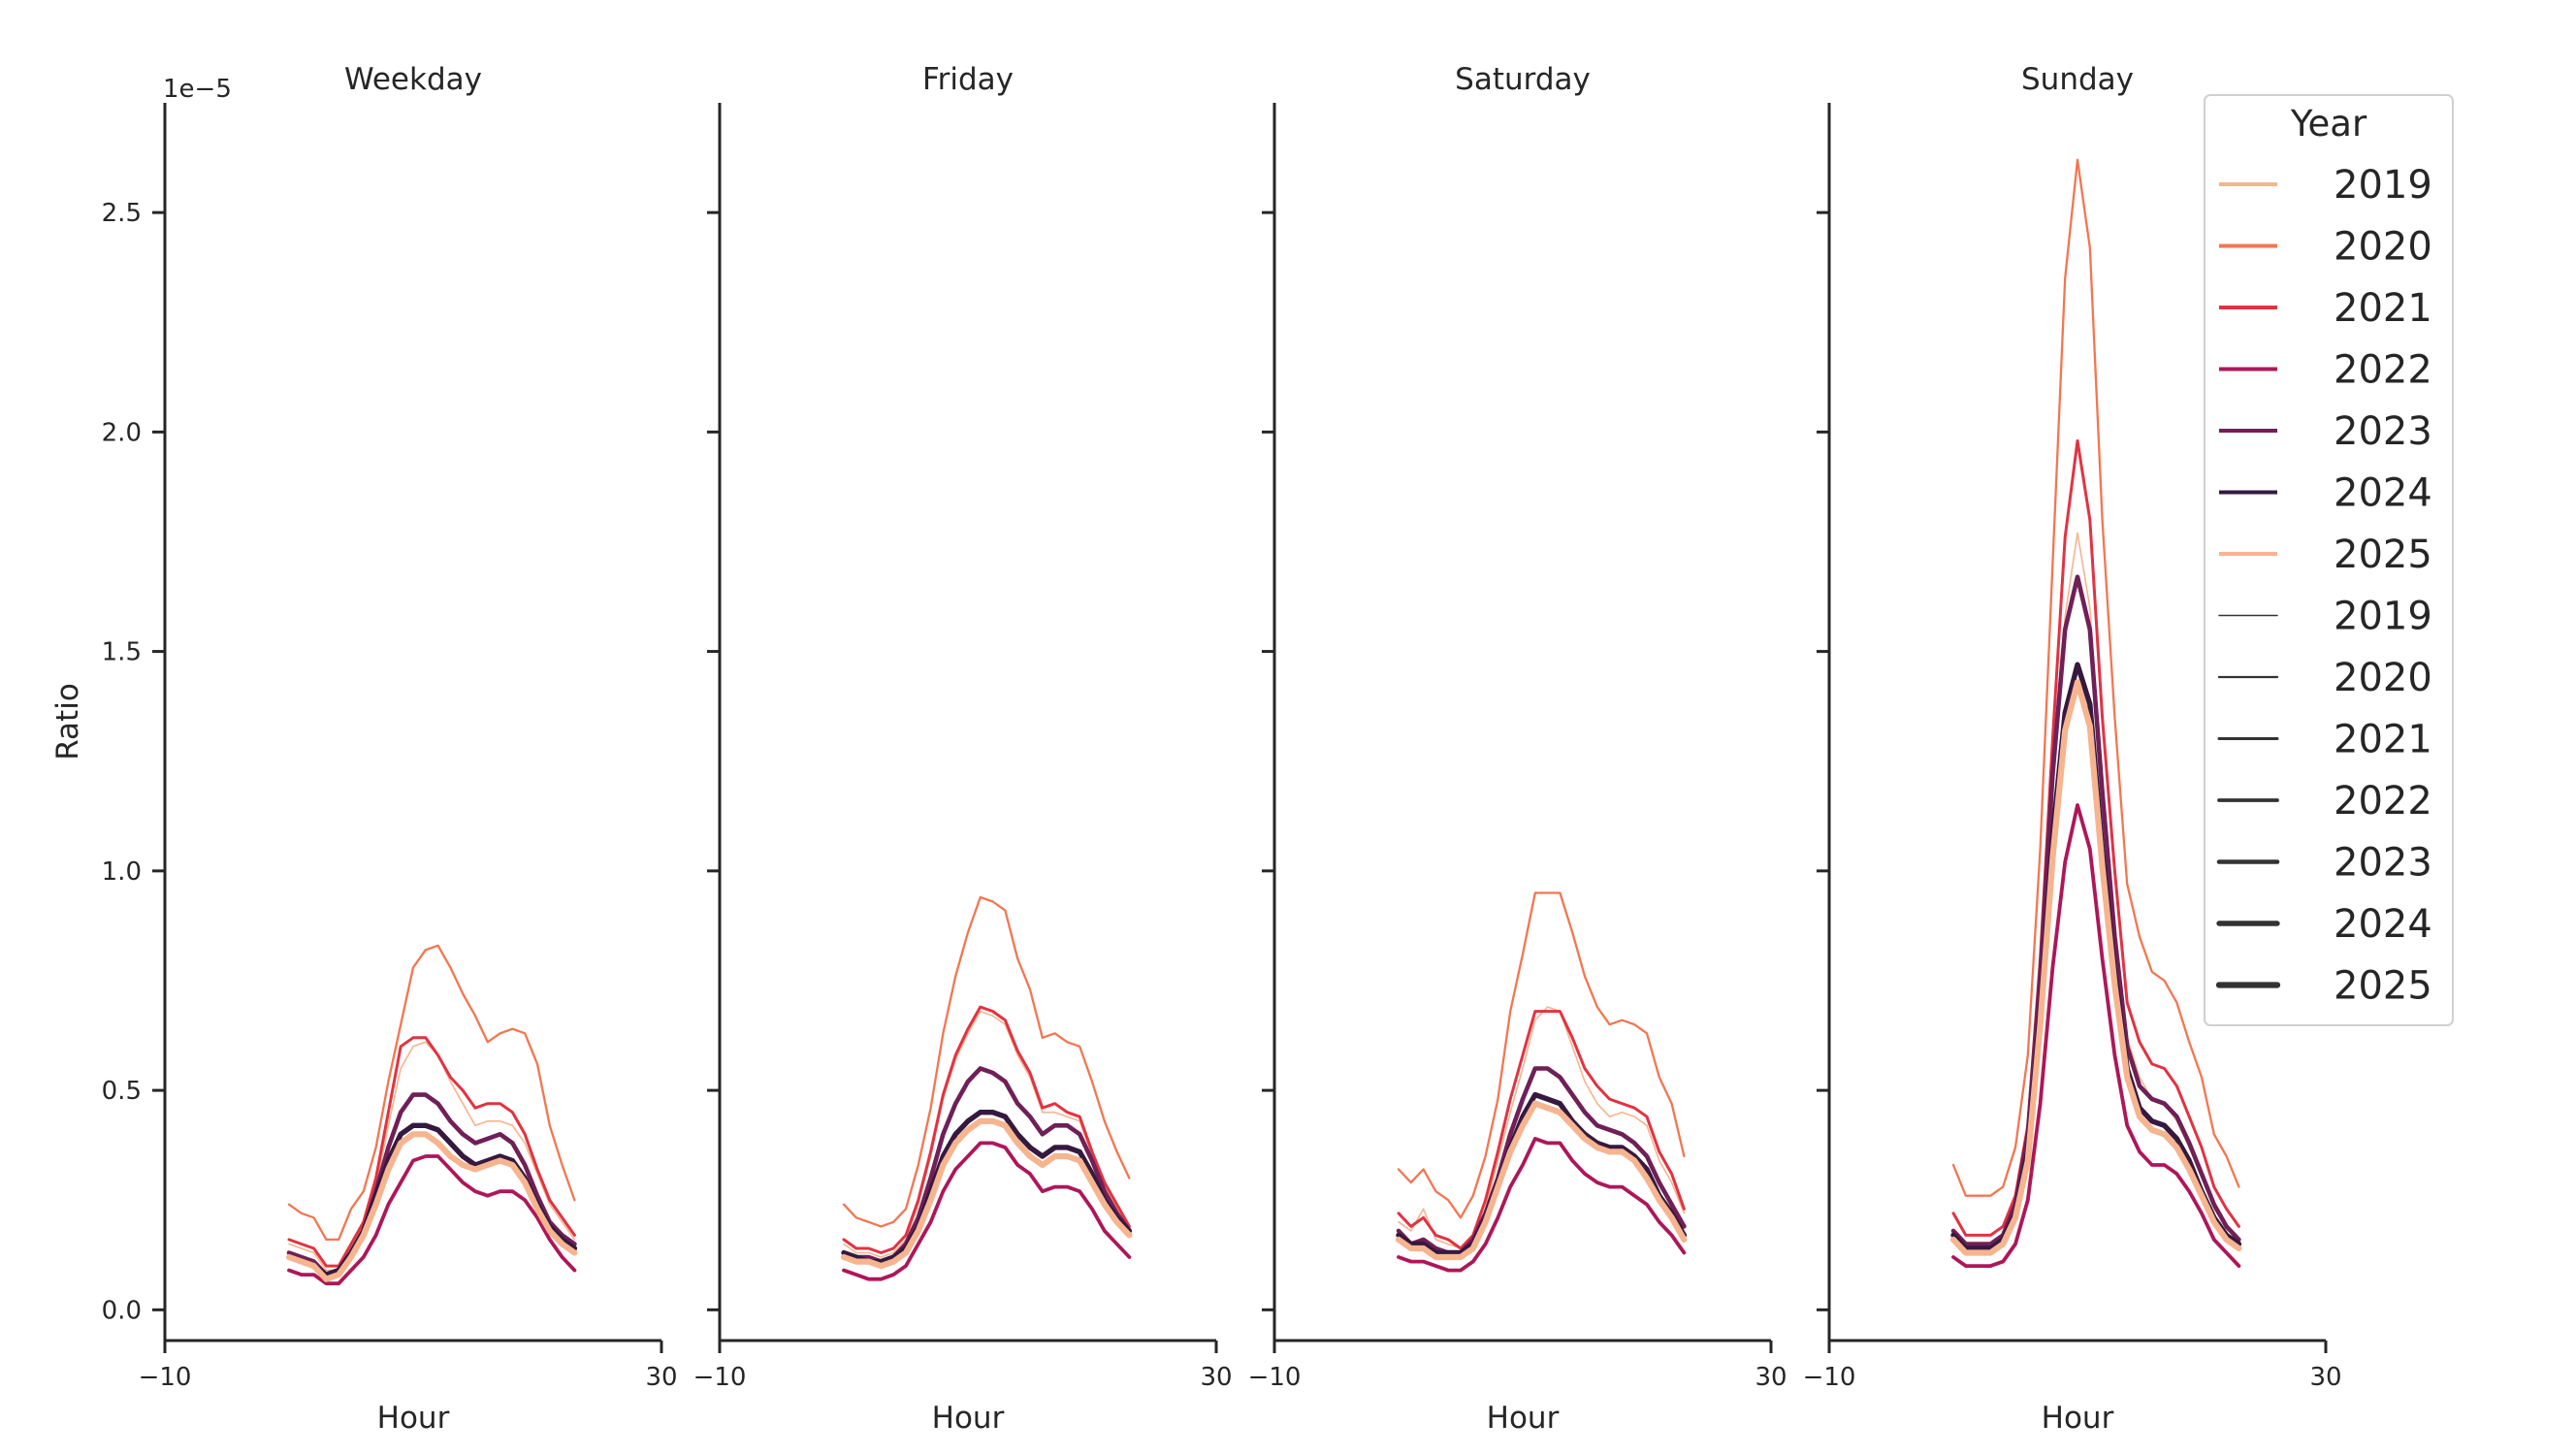 Image resolution: width=2576 pixels, height=1455 pixels. What do you see at coordinates (122, 652) in the screenshot?
I see `y-tick-label: 1.5` at bounding box center [122, 652].